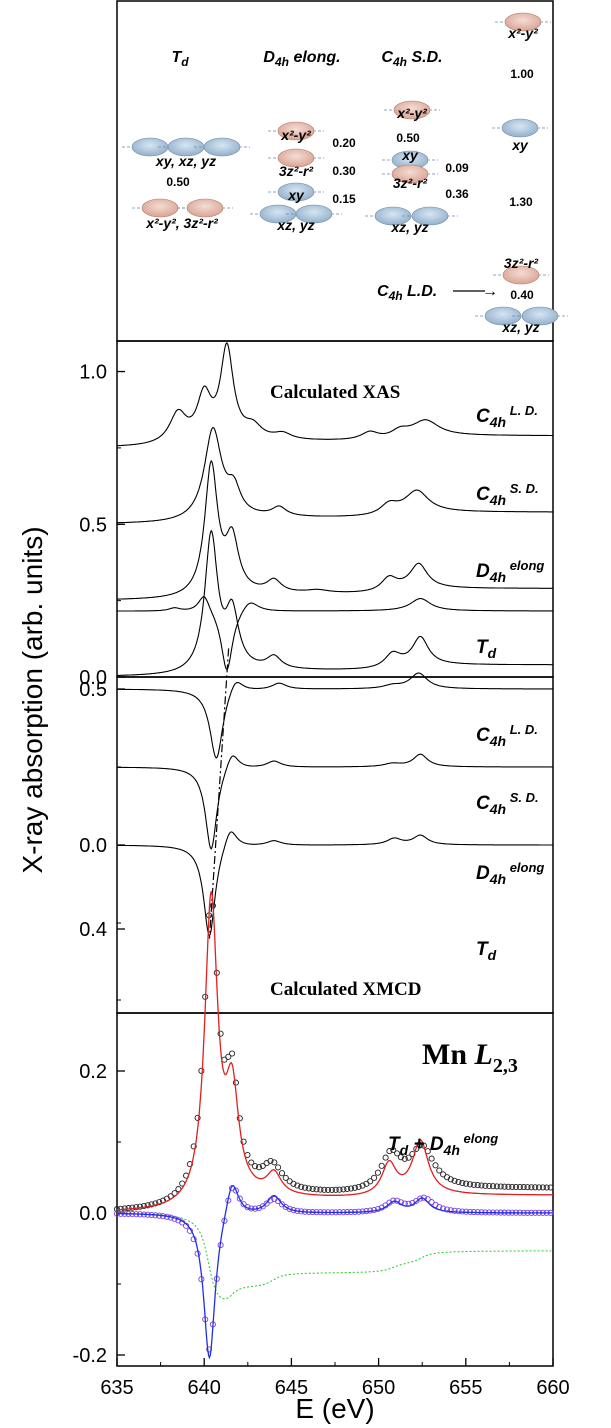 The width and height of the screenshot is (611, 1428). What do you see at coordinates (522, 33) in the screenshot?
I see `orbital-label: x²-y²` at bounding box center [522, 33].